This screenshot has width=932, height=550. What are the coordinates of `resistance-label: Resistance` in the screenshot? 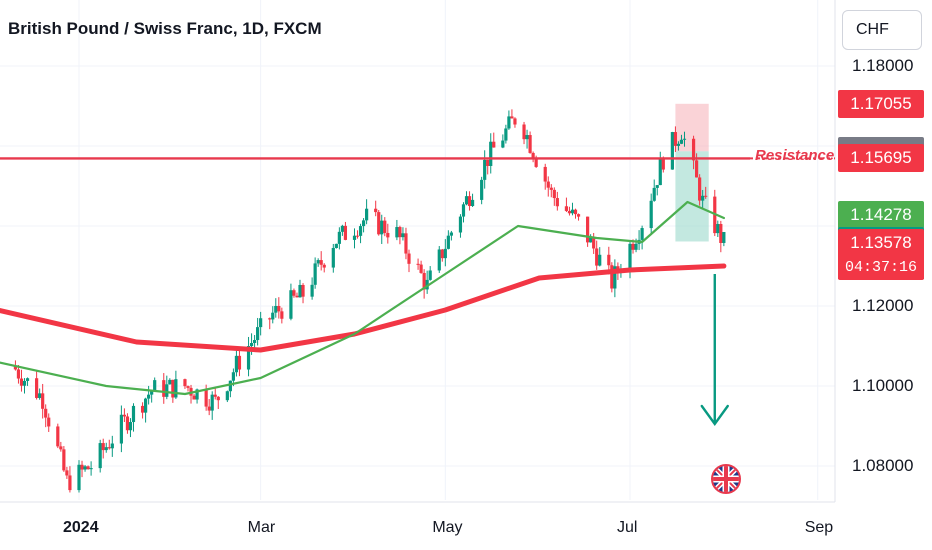 It's located at (795, 155).